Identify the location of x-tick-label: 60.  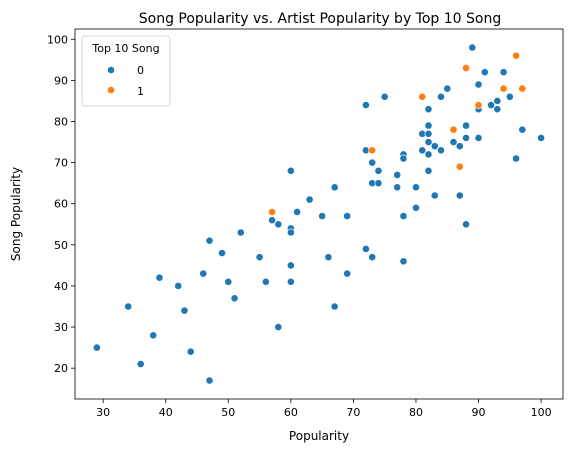
(291, 412).